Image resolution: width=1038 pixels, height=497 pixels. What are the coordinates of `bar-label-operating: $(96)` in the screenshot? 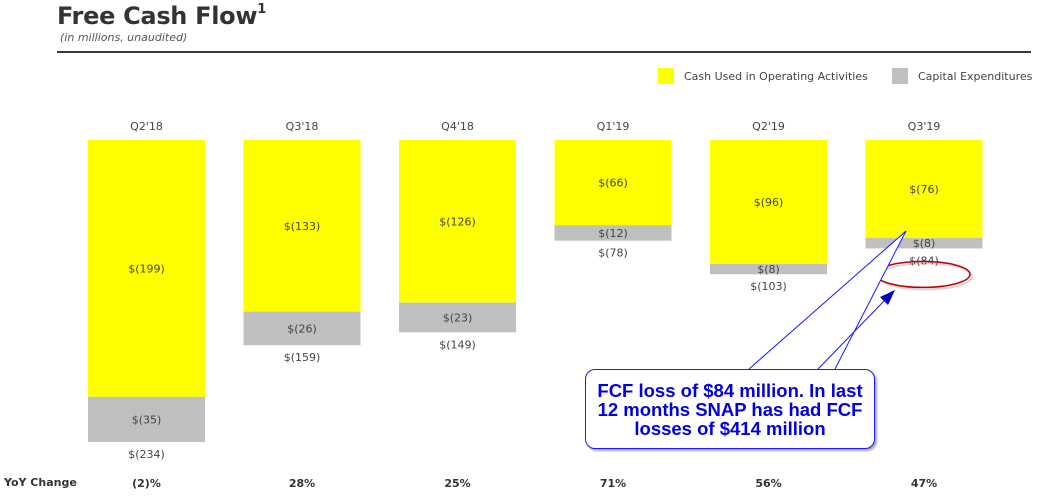 It's located at (769, 202).